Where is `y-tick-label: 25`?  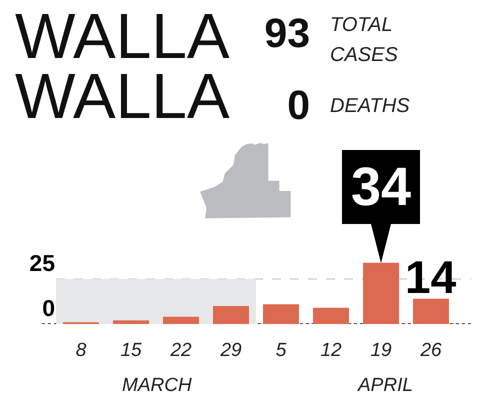 y-tick-label: 25 is located at coordinates (42, 263).